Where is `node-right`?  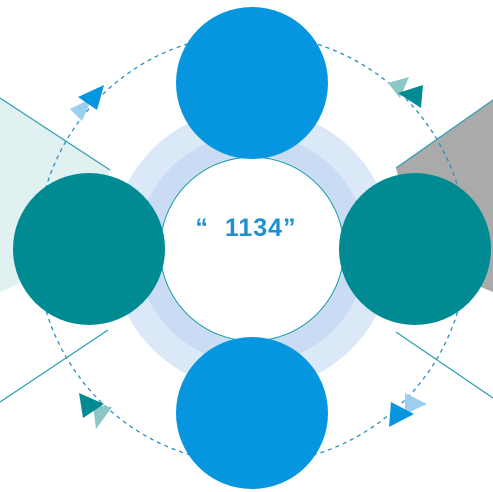
node-right is located at coordinates (415, 249).